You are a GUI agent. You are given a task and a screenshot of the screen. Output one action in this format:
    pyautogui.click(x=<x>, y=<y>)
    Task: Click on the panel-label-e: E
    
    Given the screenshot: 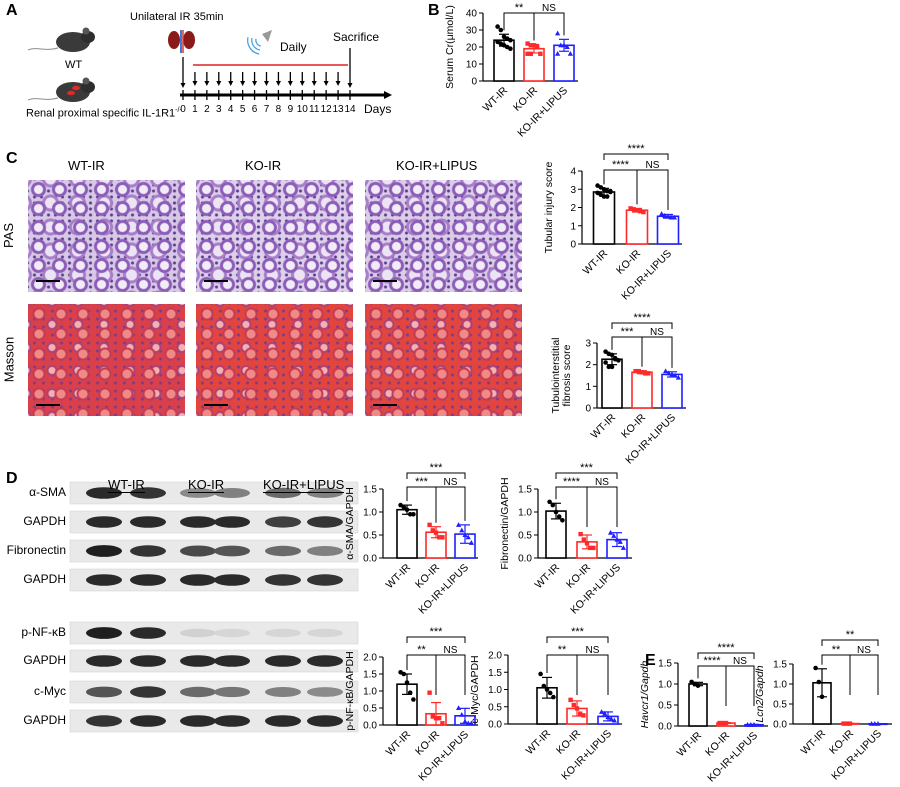 What is the action you would take?
    pyautogui.click(x=650, y=660)
    